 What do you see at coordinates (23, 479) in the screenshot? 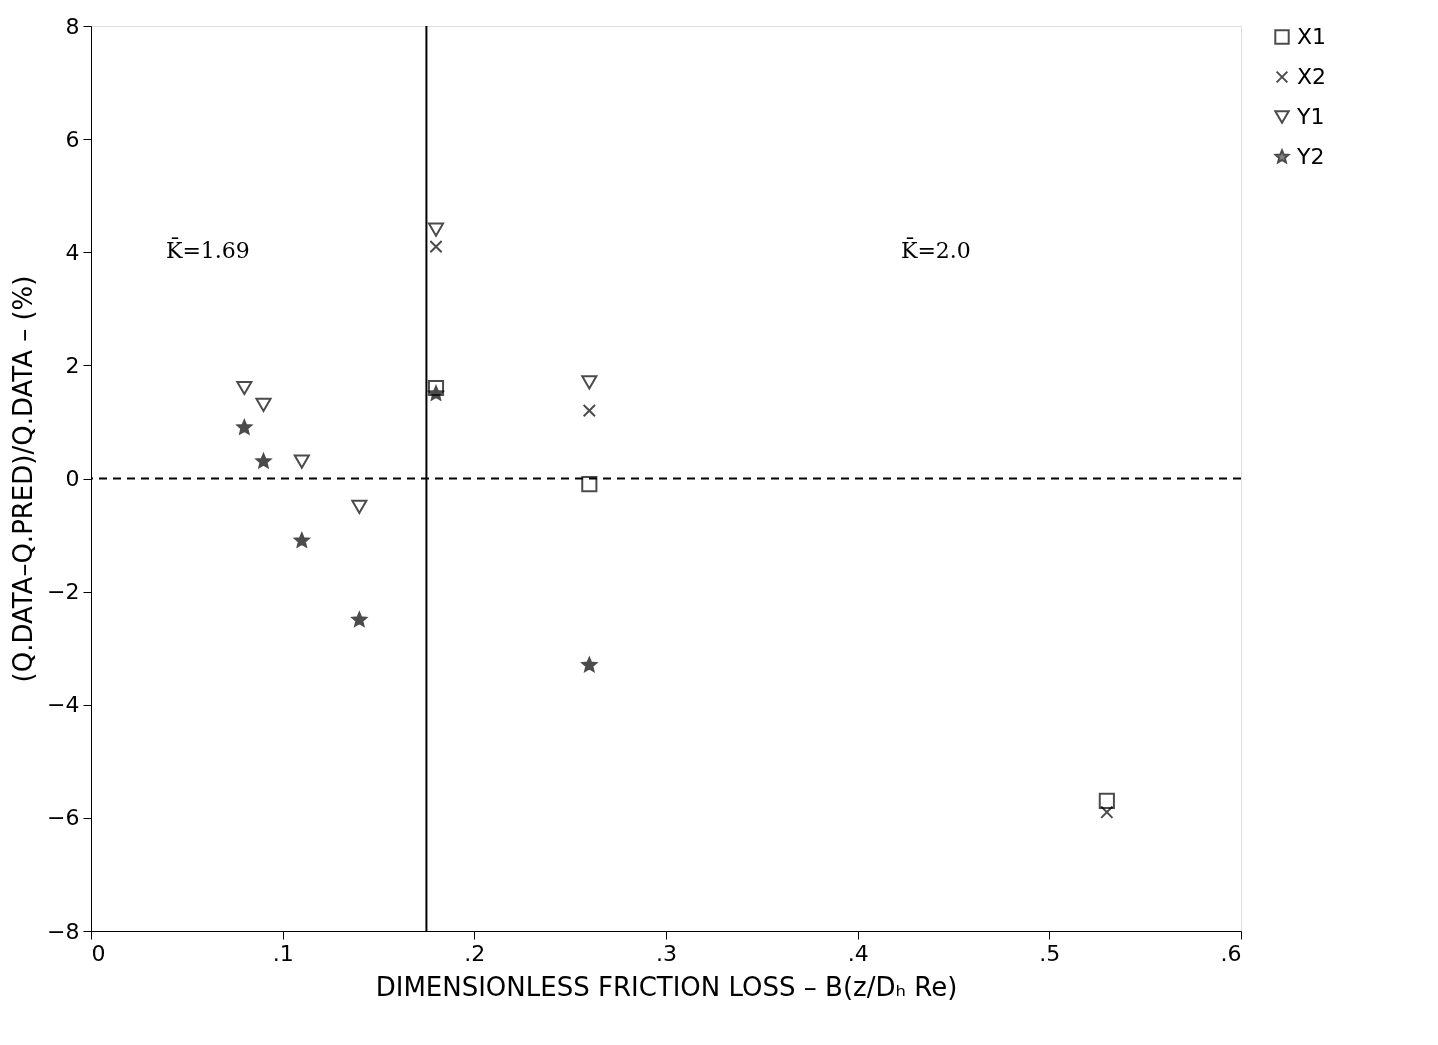
I see `y-axis-title: (Q.DATA–Q.PRED)/Q.DATA – (%)` at bounding box center [23, 479].